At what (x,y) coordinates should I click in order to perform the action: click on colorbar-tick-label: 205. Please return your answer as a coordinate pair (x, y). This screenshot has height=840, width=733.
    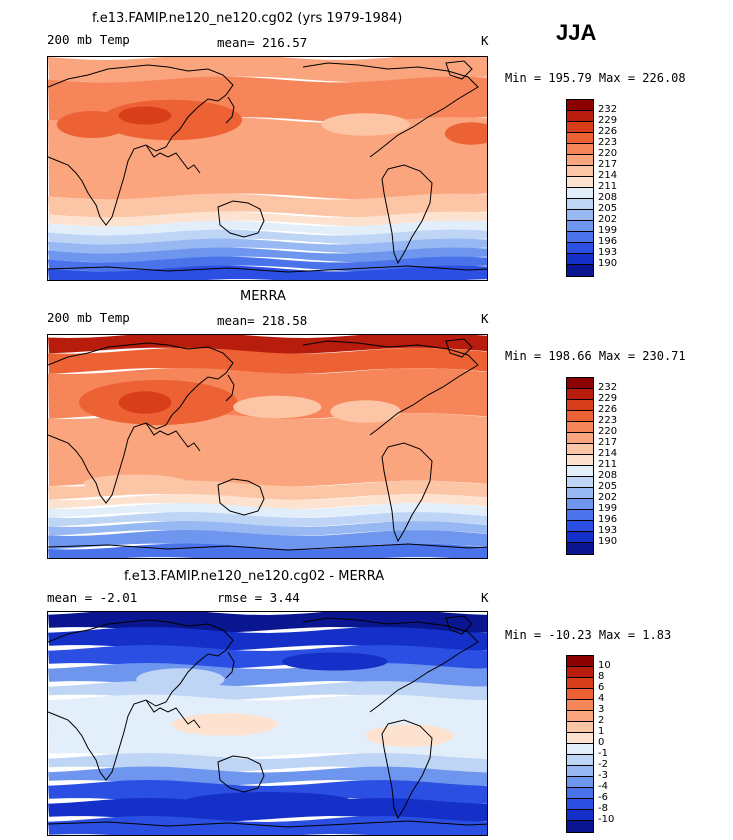
    Looking at the image, I should click on (608, 486).